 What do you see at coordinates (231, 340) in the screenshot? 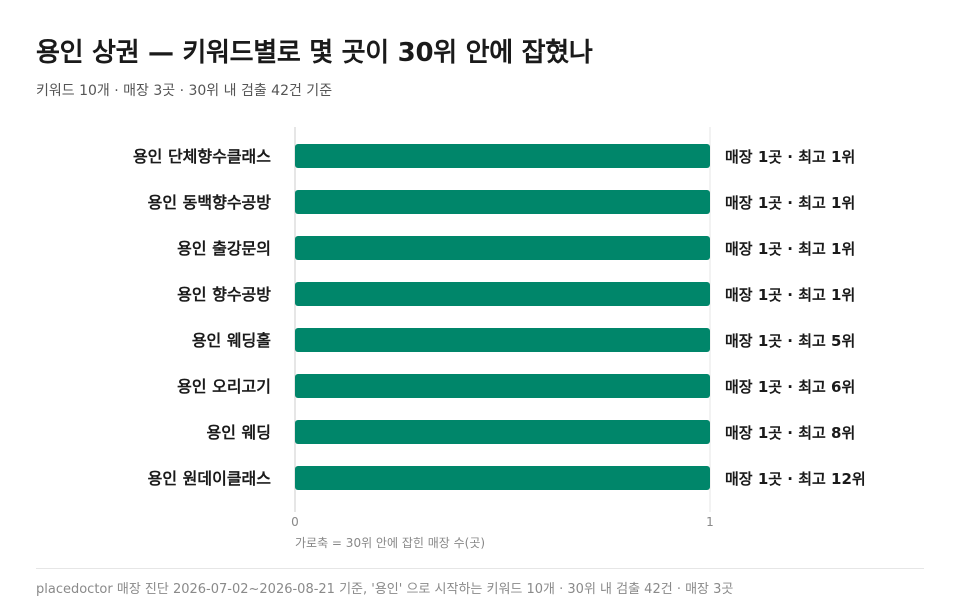
I see `category-label: 용인 웨딩홀` at bounding box center [231, 340].